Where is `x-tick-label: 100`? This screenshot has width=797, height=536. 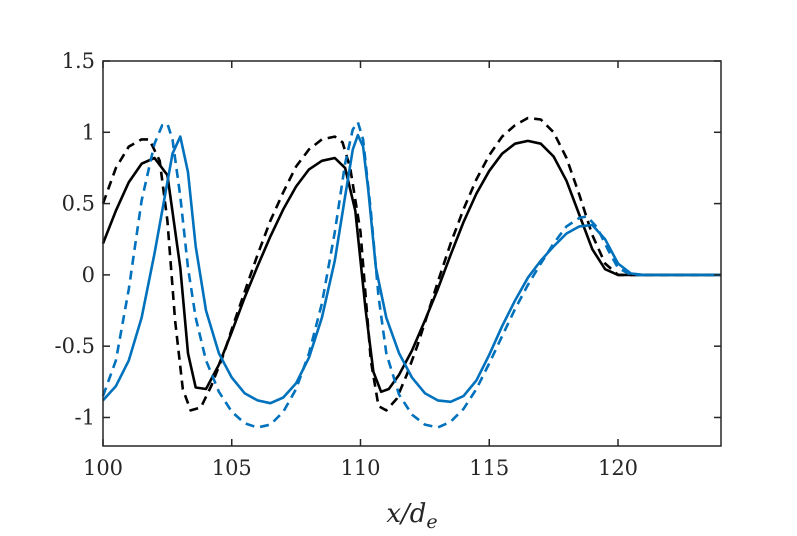
x-tick-label: 100 is located at coordinates (103, 468).